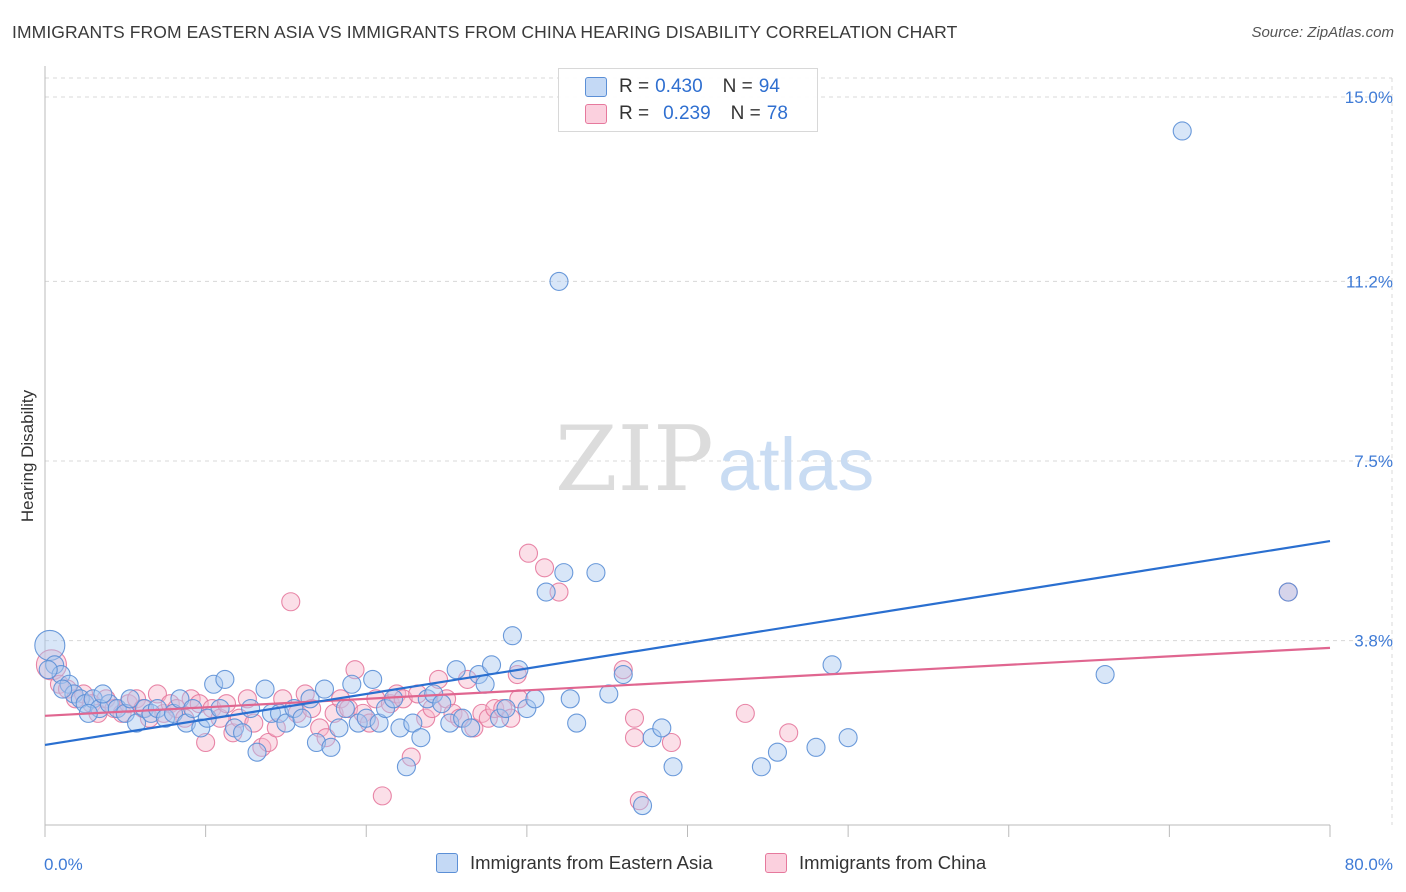 This screenshot has width=1406, height=892. Describe the element at coordinates (893, 862) in the screenshot. I see `legend-label-china: Immigrants from China` at that location.